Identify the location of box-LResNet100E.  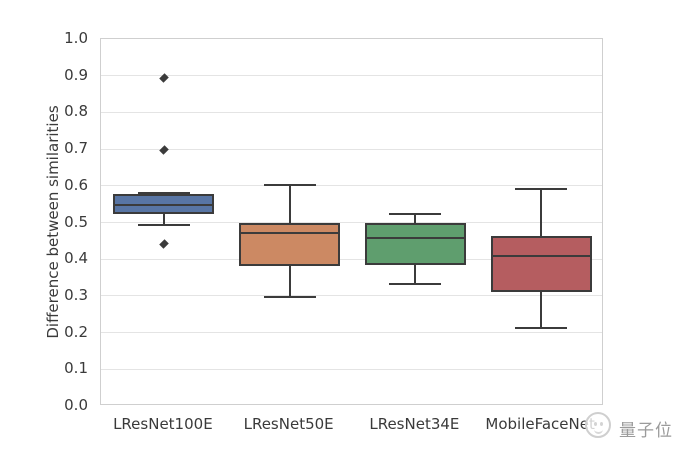
(164, 204).